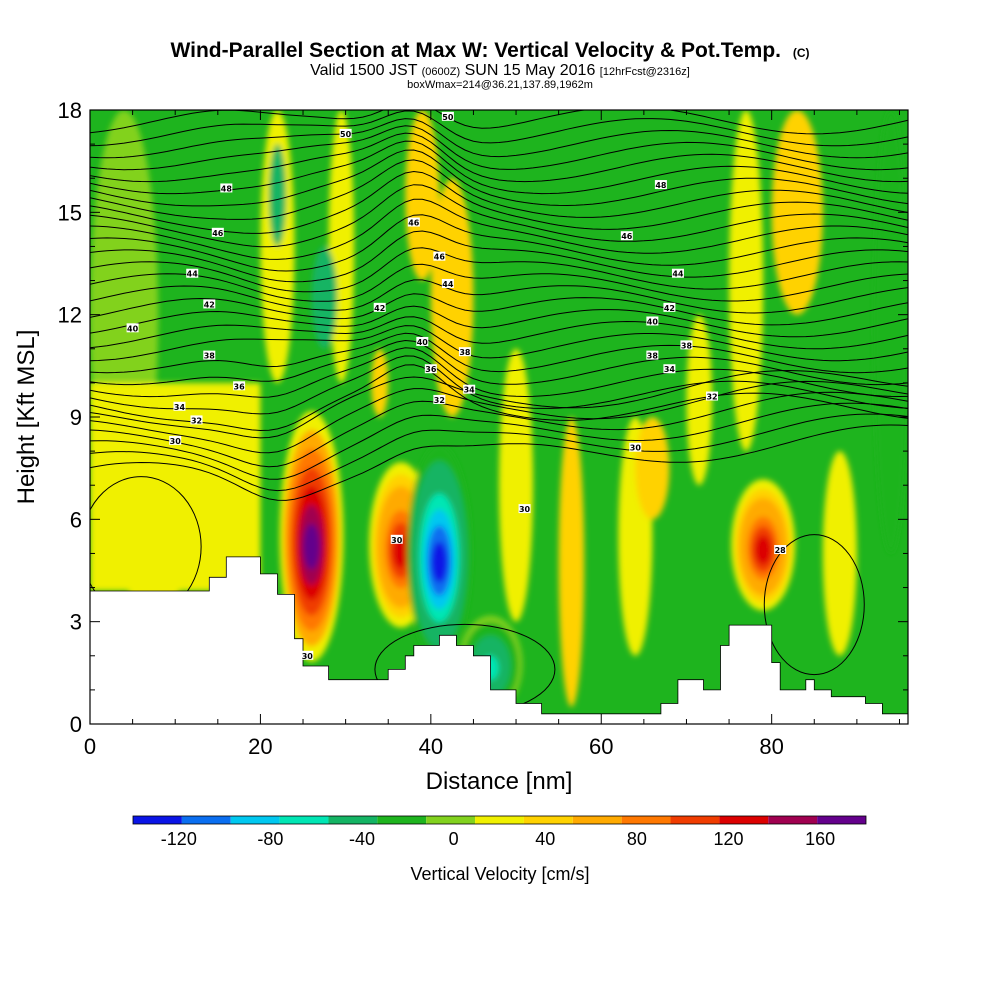  Describe the element at coordinates (70, 212) in the screenshot. I see `y-tick-label: 15` at that location.